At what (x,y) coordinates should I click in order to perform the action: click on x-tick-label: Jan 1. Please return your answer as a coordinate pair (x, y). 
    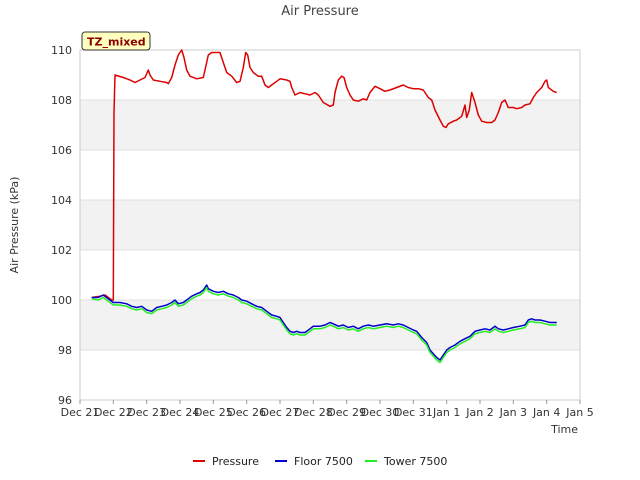
    Looking at the image, I should click on (446, 412).